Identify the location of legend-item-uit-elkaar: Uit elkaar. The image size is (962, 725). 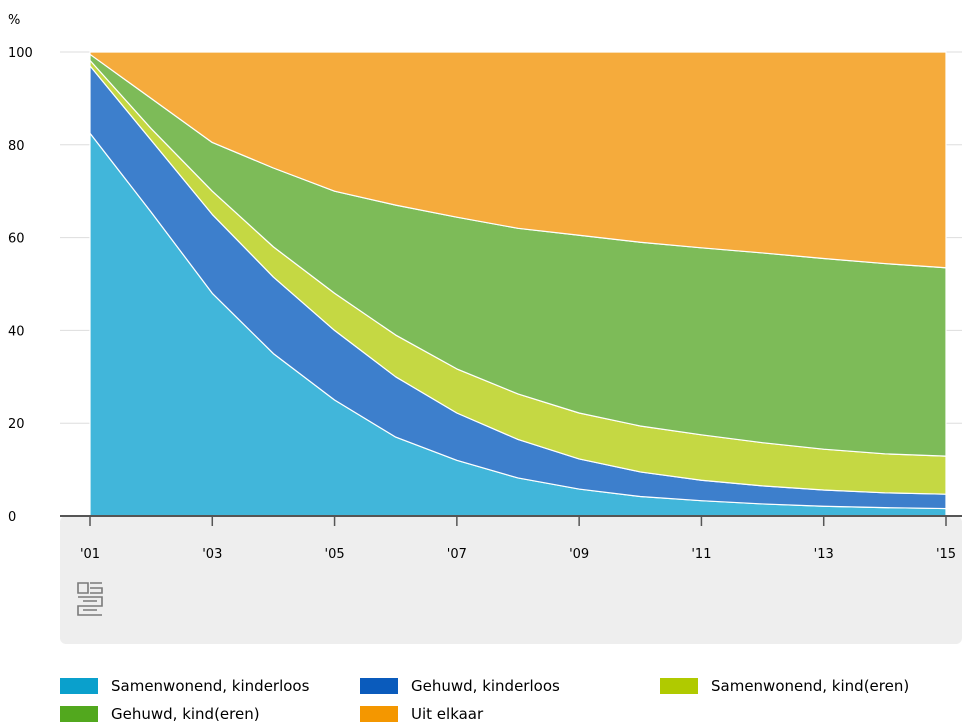
(421, 714).